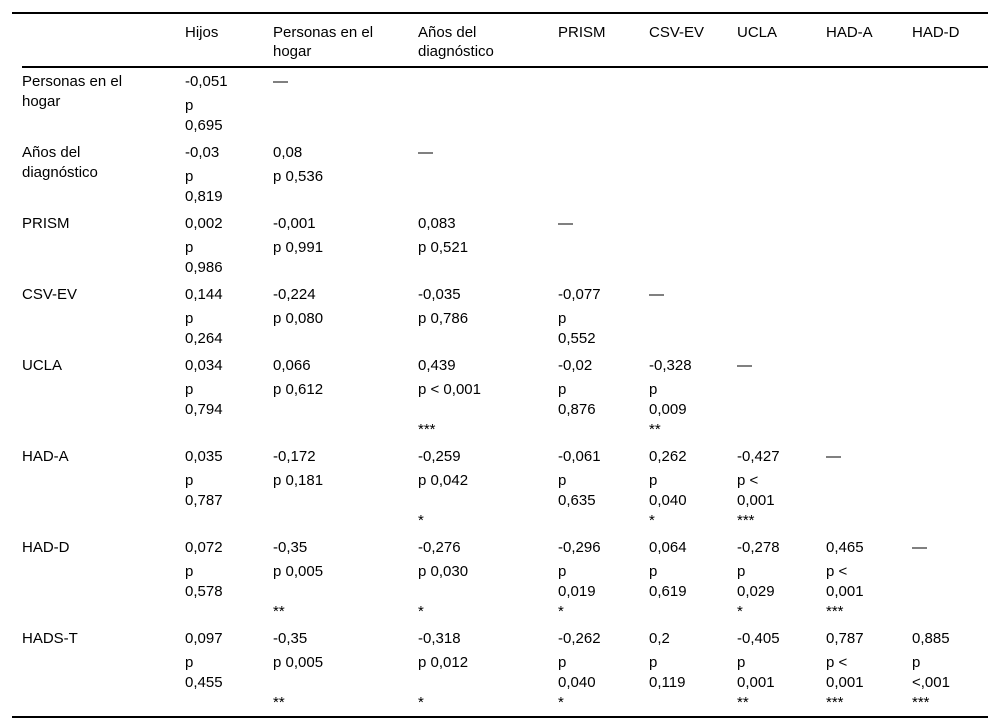 The image size is (1000, 719). Describe the element at coordinates (781, 671) in the screenshot. I see `table-cell: -0,405 p 0,001 **` at that location.